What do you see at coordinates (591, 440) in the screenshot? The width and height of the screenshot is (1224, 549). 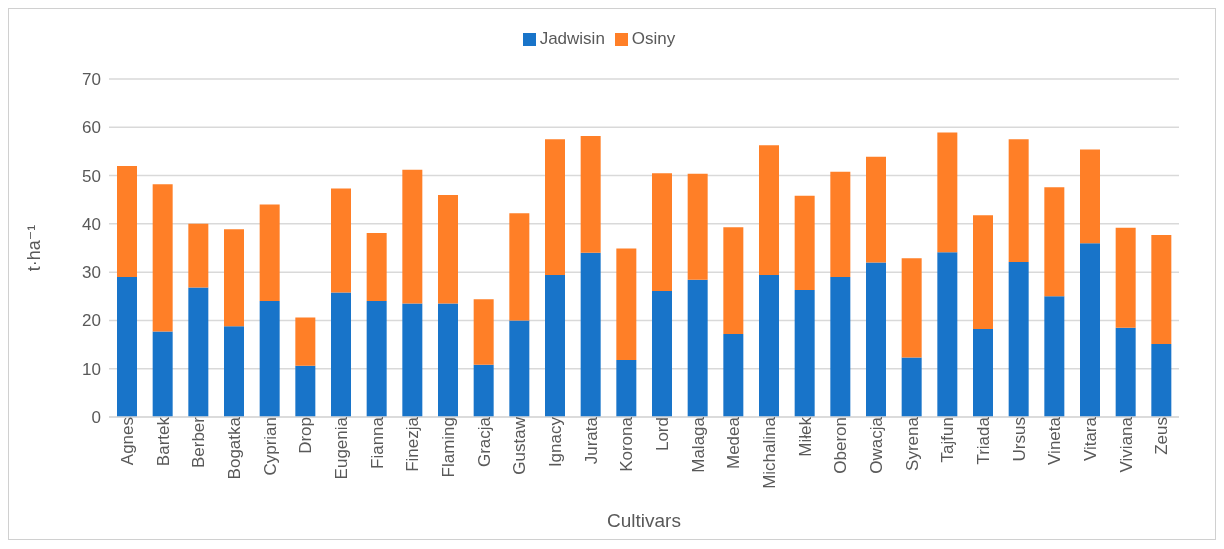 I see `x-tick-label: Jurata` at bounding box center [591, 440].